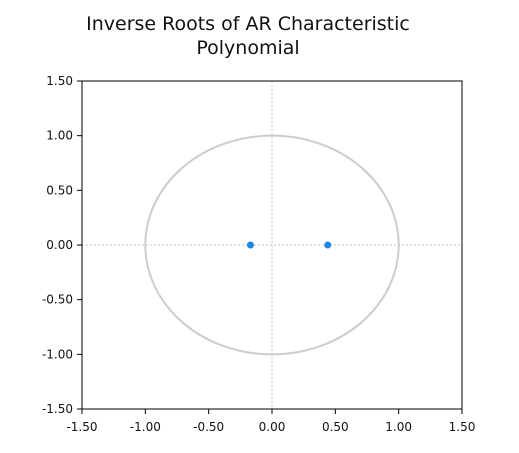  What do you see at coordinates (247, 48) in the screenshot?
I see `chart-title-line-2: Polynomial` at bounding box center [247, 48].